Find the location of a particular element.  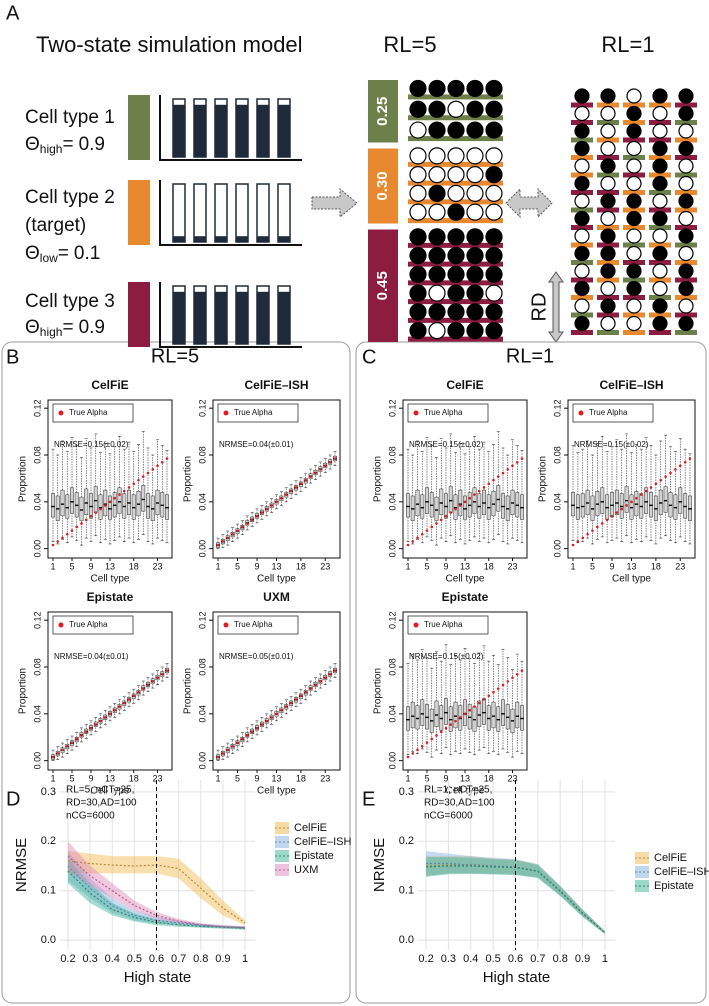

arrow is located at coordinates (334, 203).